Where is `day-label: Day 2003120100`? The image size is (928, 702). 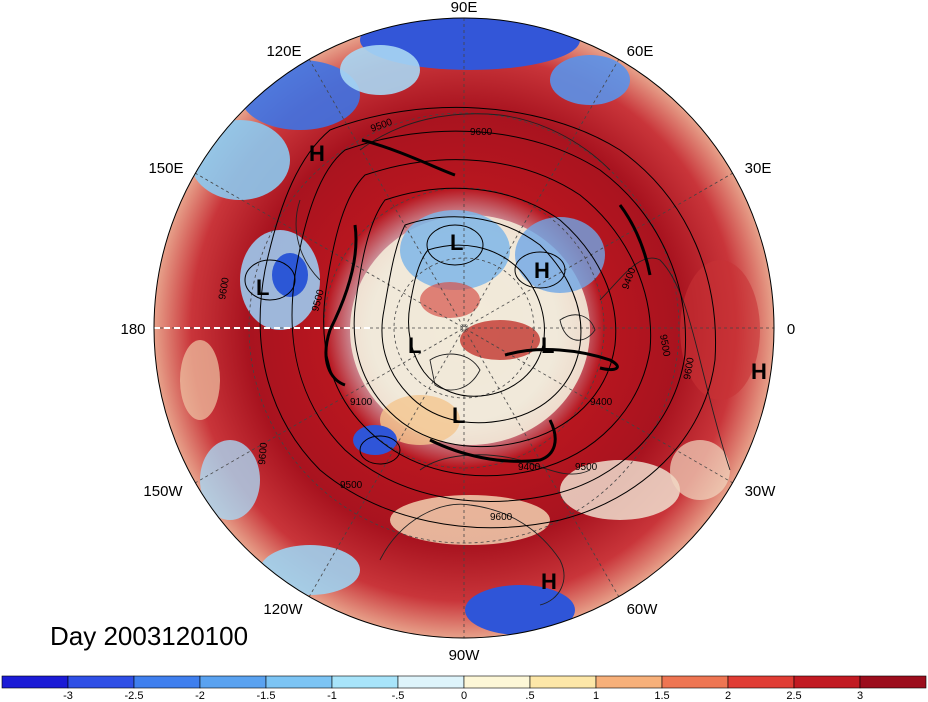 day-label: Day 2003120100 is located at coordinates (149, 636).